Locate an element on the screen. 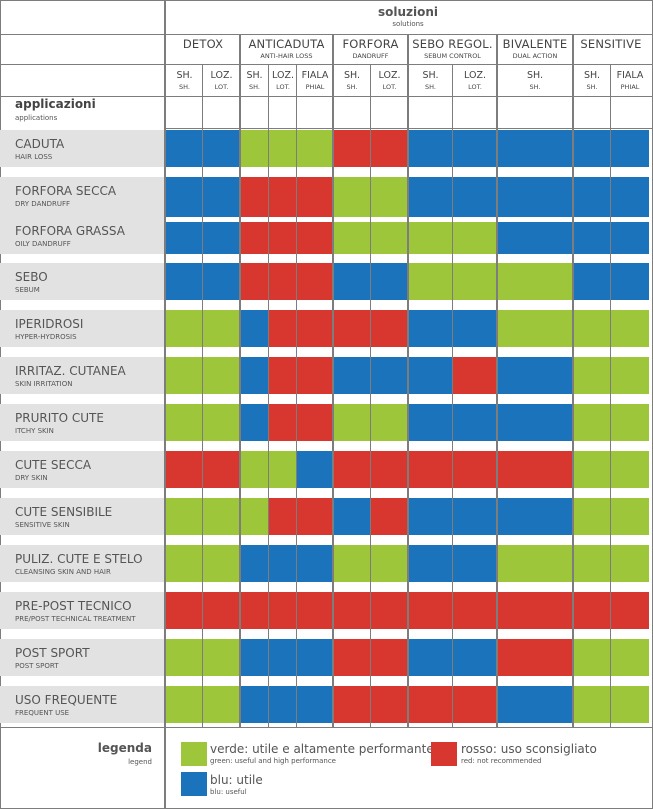 This screenshot has height=809, width=653. row-sublabel-forfora-grassa: OILY DANDRUFF is located at coordinates (43, 244).